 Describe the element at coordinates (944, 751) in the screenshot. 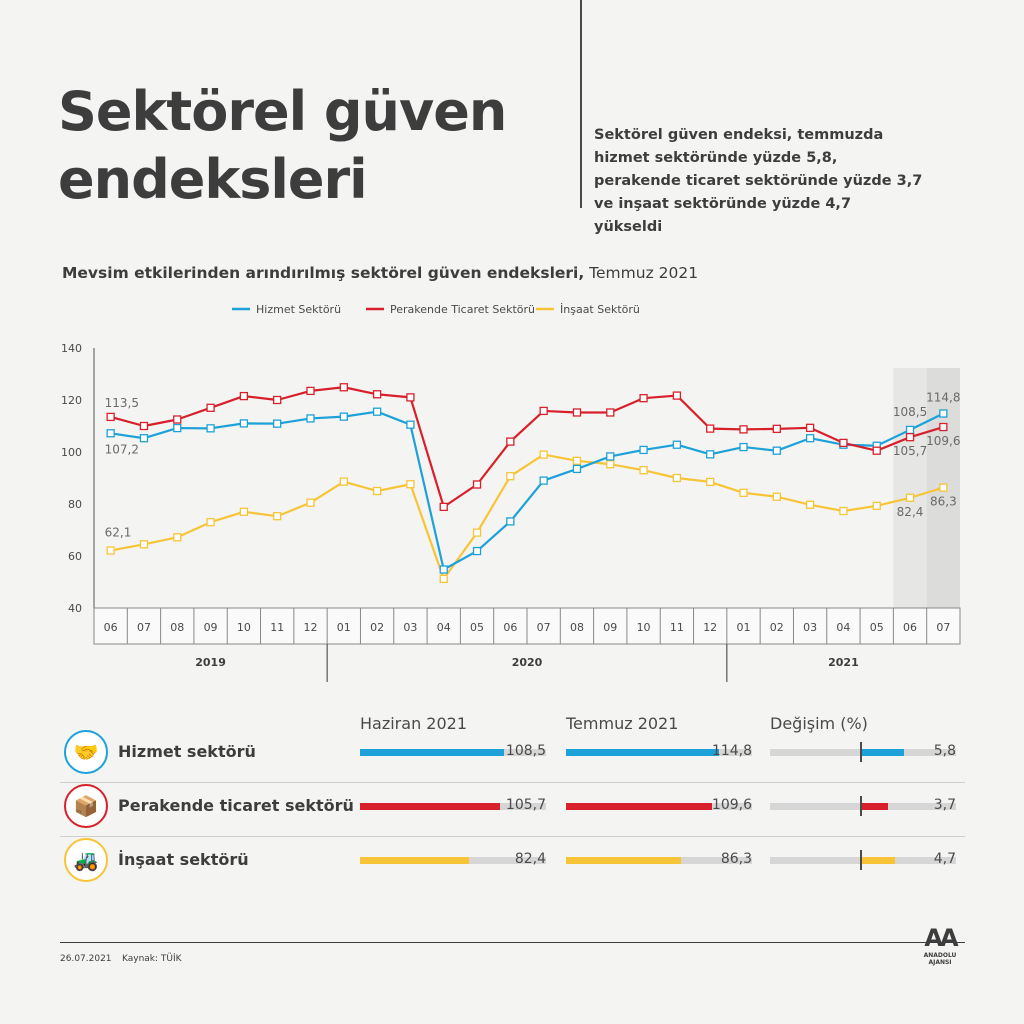

I see `change-value: 5,8` at that location.